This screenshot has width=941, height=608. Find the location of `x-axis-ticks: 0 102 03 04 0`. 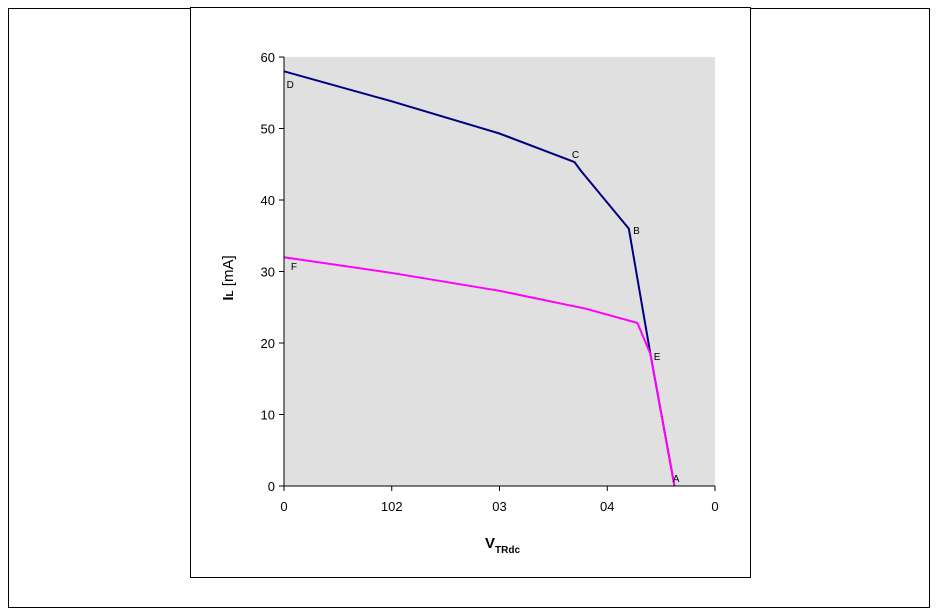

x-axis-ticks: 0 102 03 04 0 is located at coordinates (499, 500).